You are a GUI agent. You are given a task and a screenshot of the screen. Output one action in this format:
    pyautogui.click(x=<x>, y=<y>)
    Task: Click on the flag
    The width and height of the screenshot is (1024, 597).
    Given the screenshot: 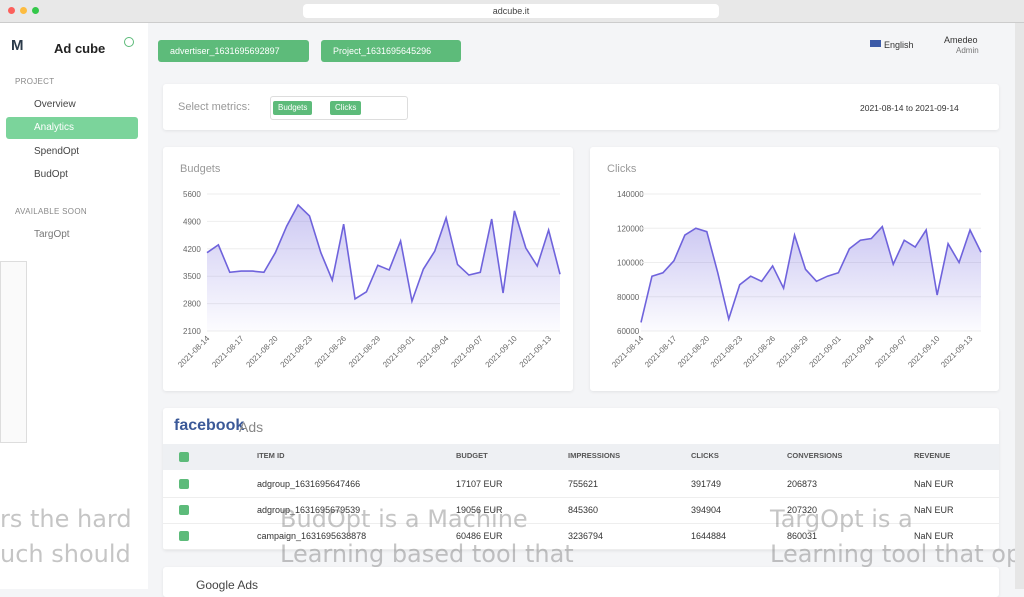 What is the action you would take?
    pyautogui.click(x=875, y=43)
    